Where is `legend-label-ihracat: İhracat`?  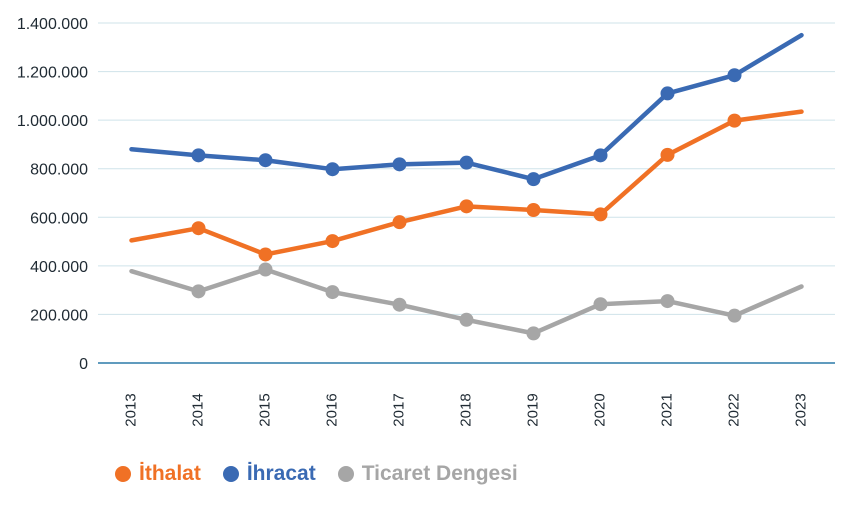 legend-label-ihracat: İhracat is located at coordinates (281, 473).